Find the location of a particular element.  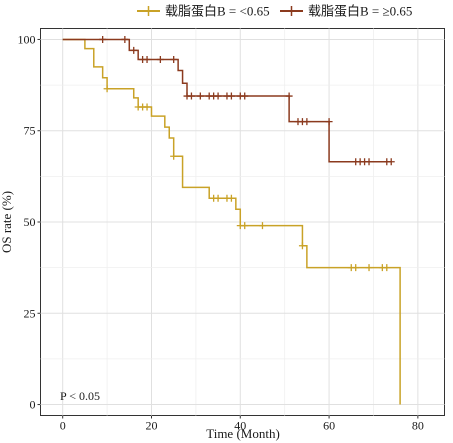

legend-label-series-2: 载脂蛋白B = ≥0.65 is located at coordinates (360, 11).